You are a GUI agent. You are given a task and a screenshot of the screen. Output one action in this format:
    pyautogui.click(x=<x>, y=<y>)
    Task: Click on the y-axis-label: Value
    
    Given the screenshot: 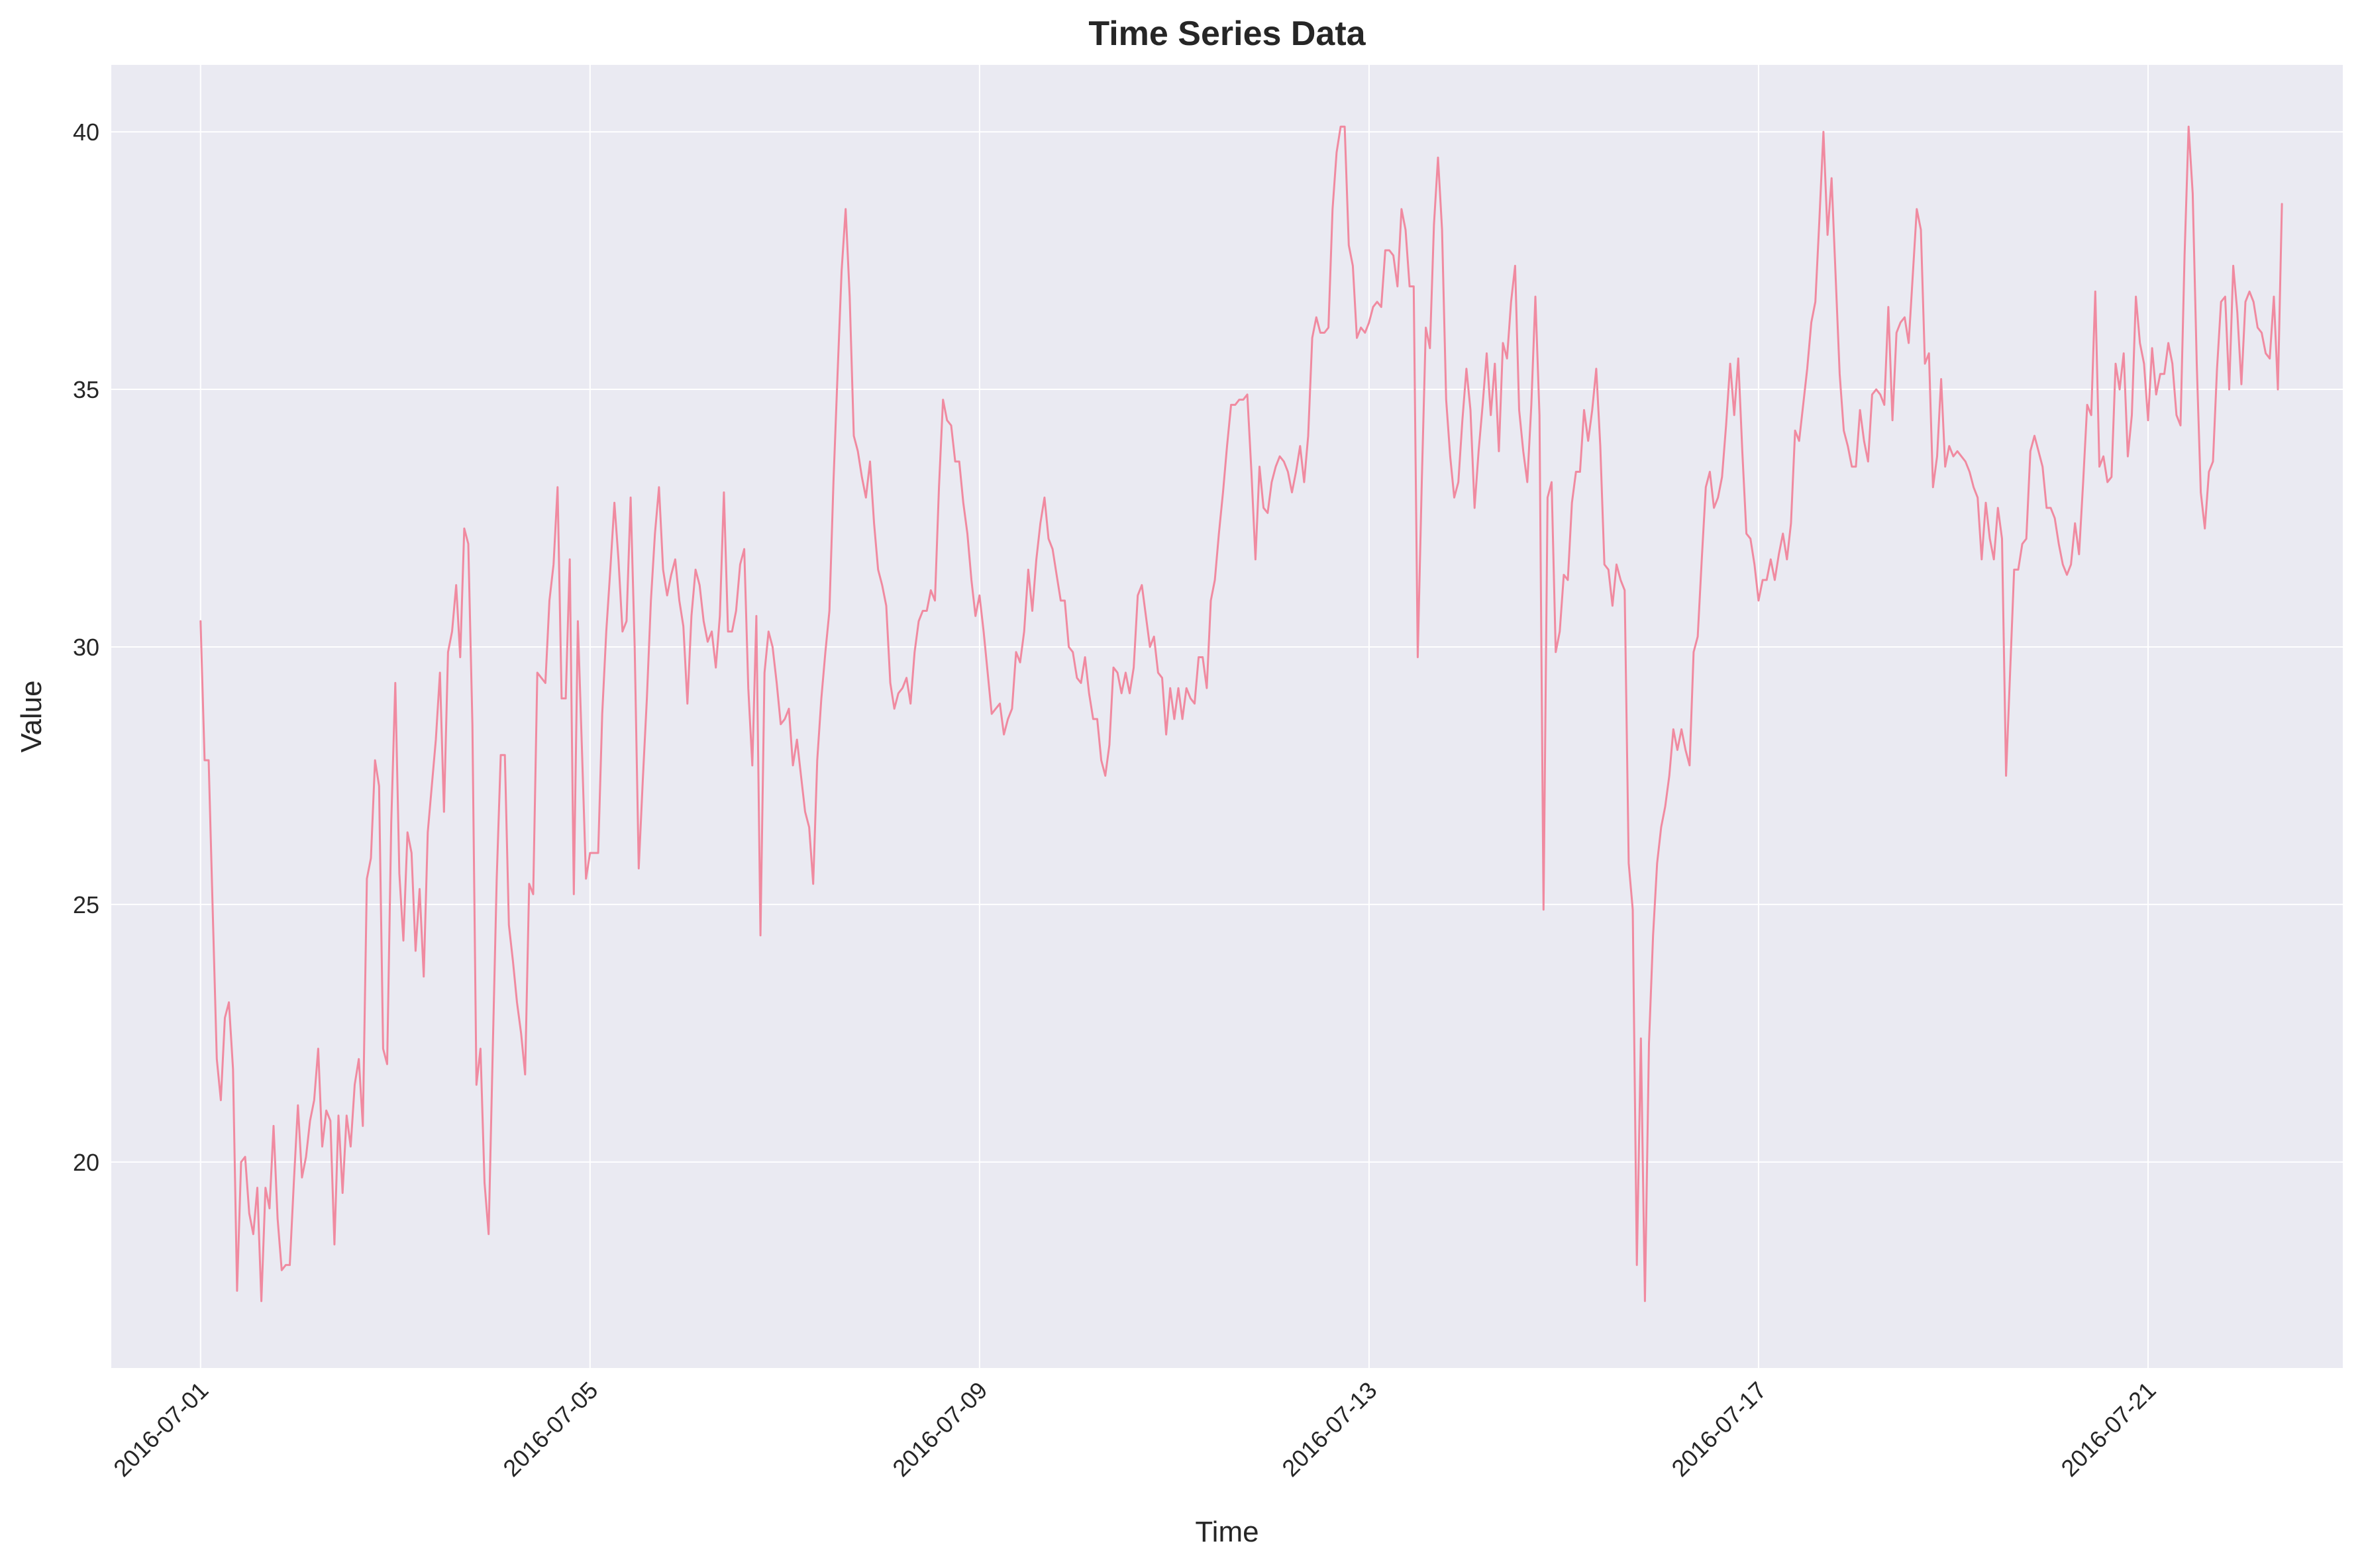 What is the action you would take?
    pyautogui.click(x=32, y=716)
    